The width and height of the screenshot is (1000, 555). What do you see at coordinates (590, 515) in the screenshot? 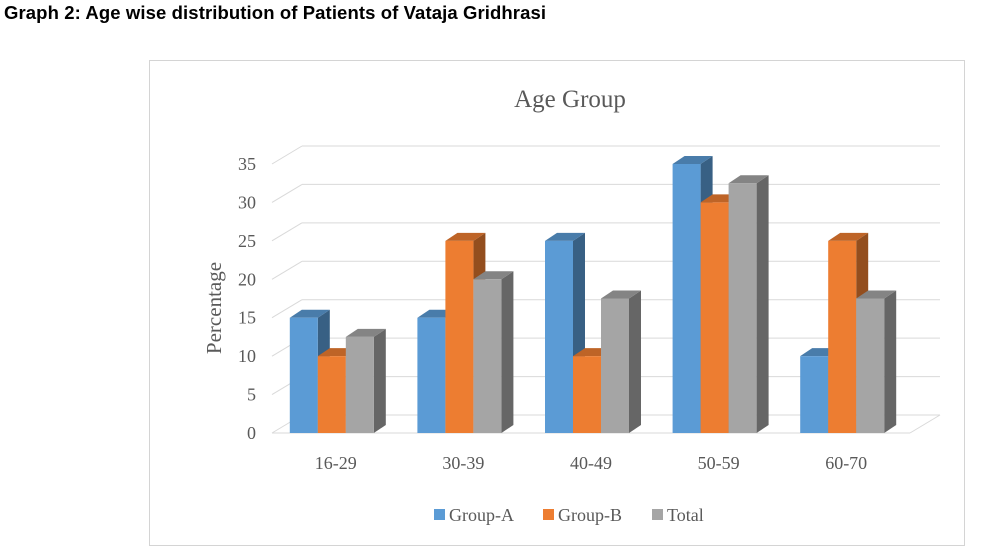
I see `legend-label: Group-B` at bounding box center [590, 515].